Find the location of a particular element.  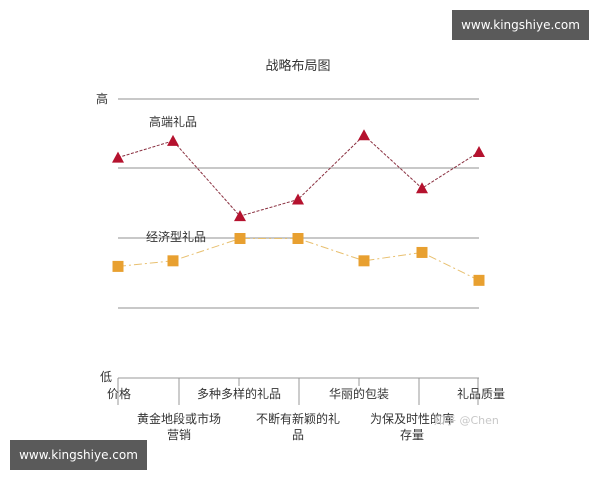

x-axis is located at coordinates (298, 391).